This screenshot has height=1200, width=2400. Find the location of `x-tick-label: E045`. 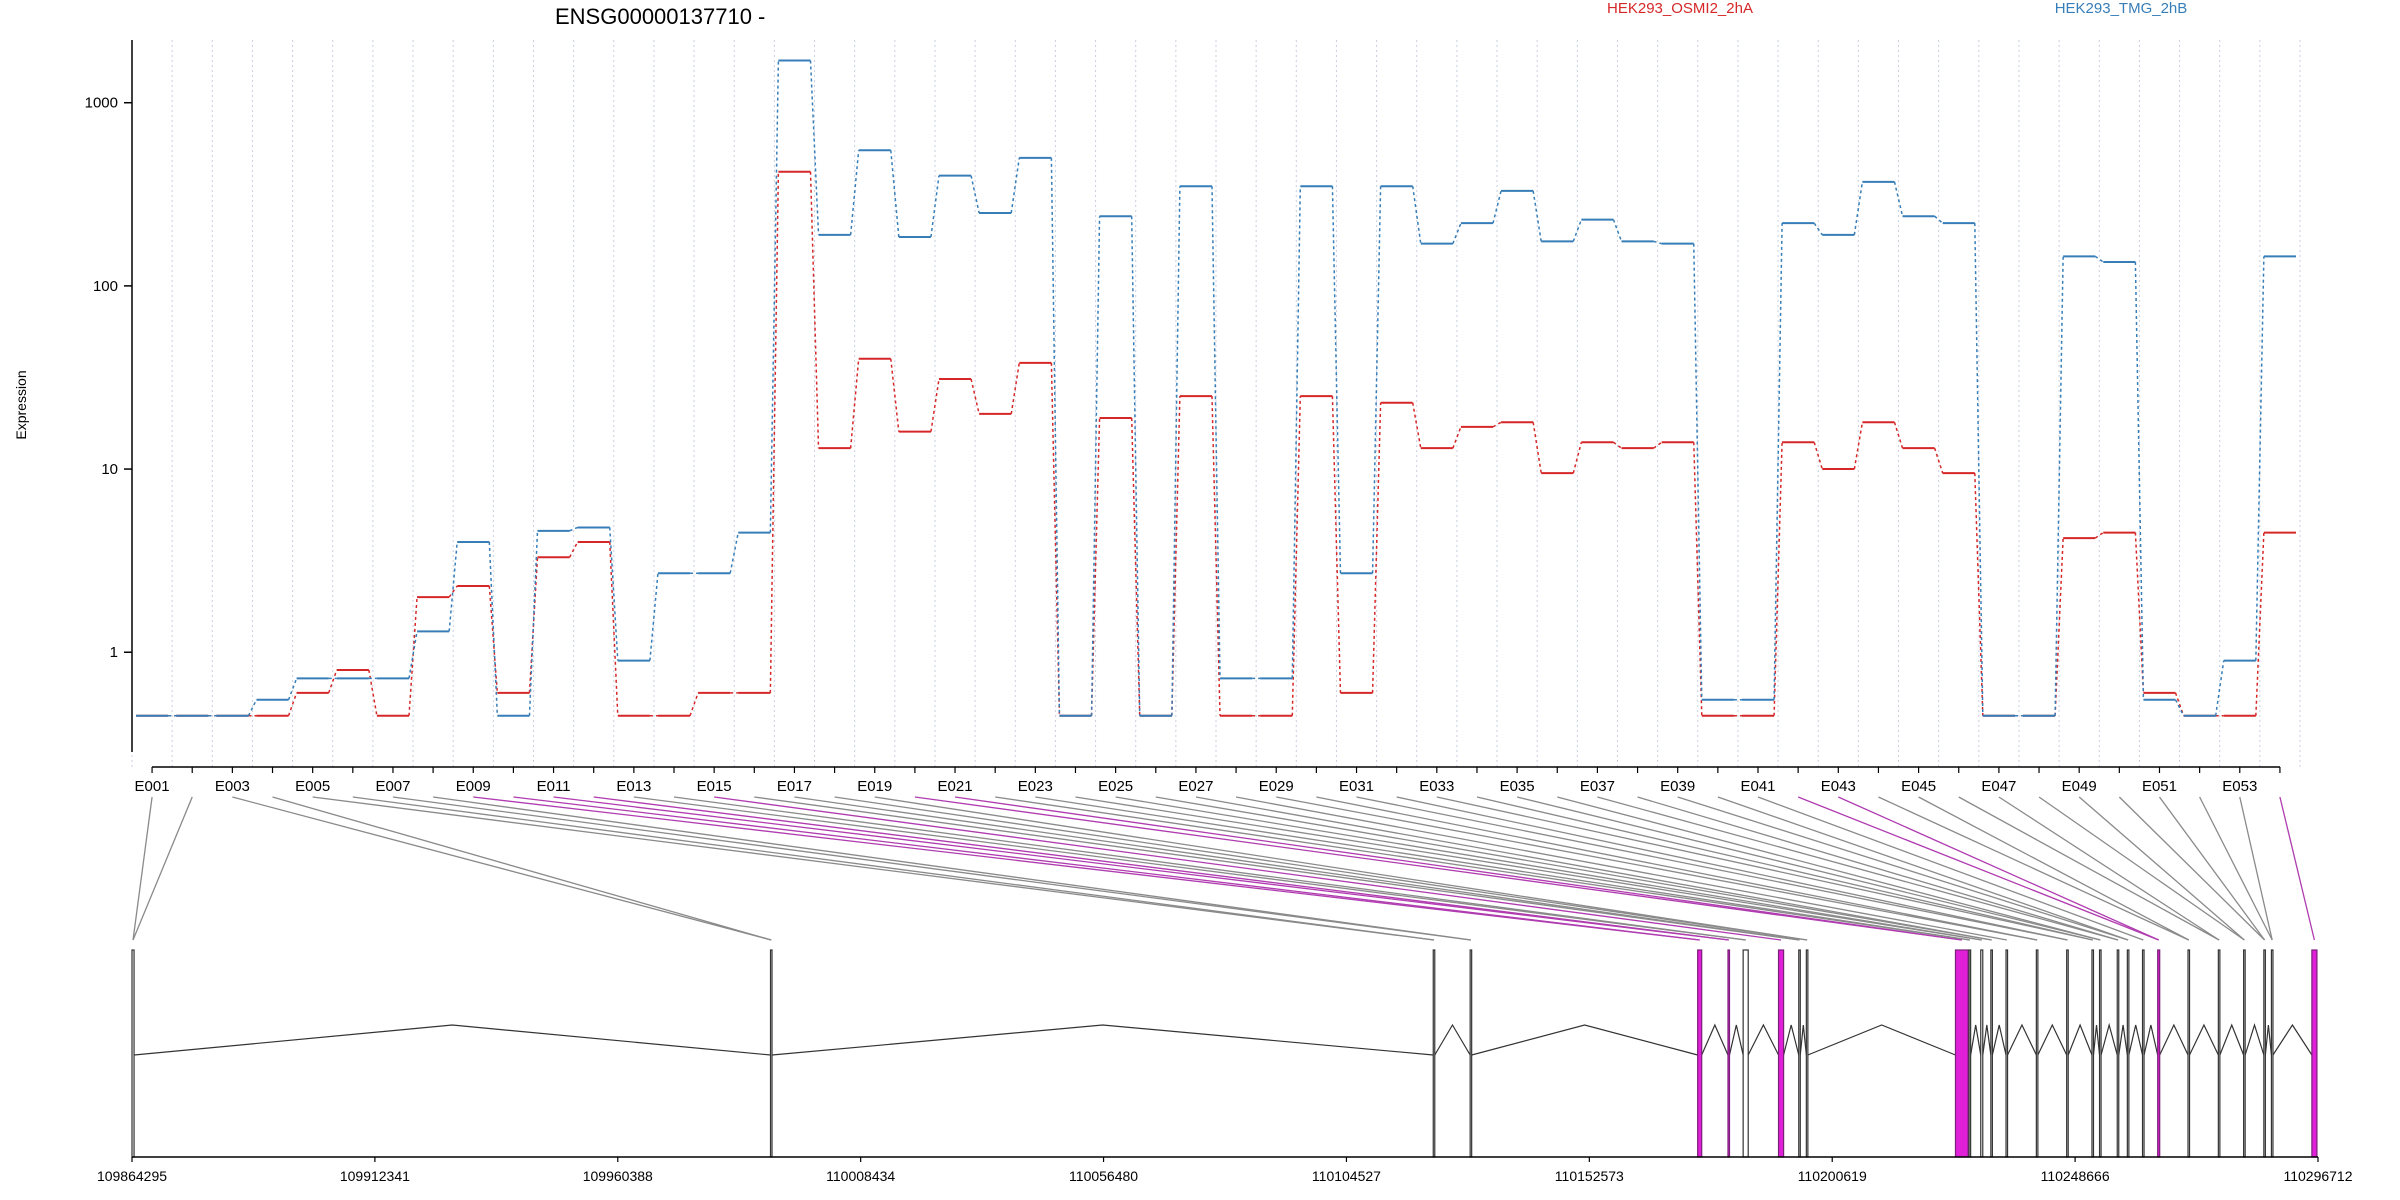

x-tick-label: E045 is located at coordinates (1918, 786).